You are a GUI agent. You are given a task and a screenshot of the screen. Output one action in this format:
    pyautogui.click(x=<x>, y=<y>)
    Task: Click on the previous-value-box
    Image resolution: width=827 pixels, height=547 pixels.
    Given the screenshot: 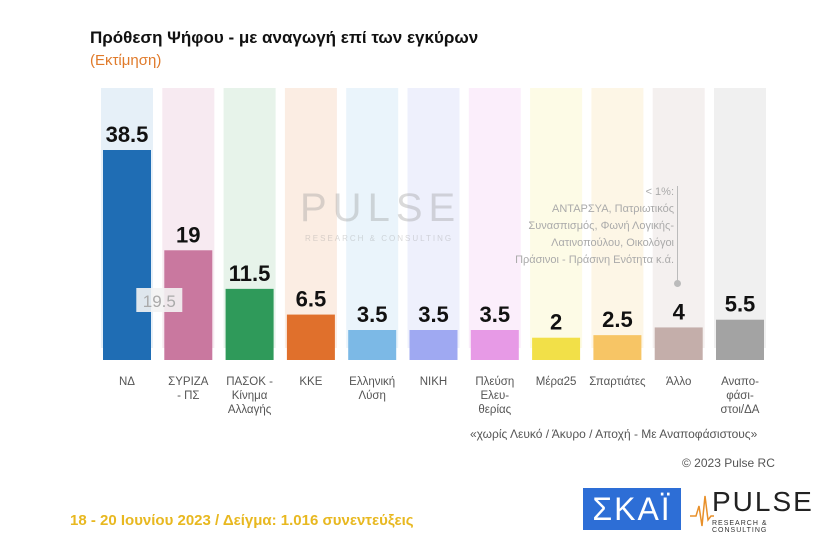 What is the action you would take?
    pyautogui.click(x=159, y=300)
    